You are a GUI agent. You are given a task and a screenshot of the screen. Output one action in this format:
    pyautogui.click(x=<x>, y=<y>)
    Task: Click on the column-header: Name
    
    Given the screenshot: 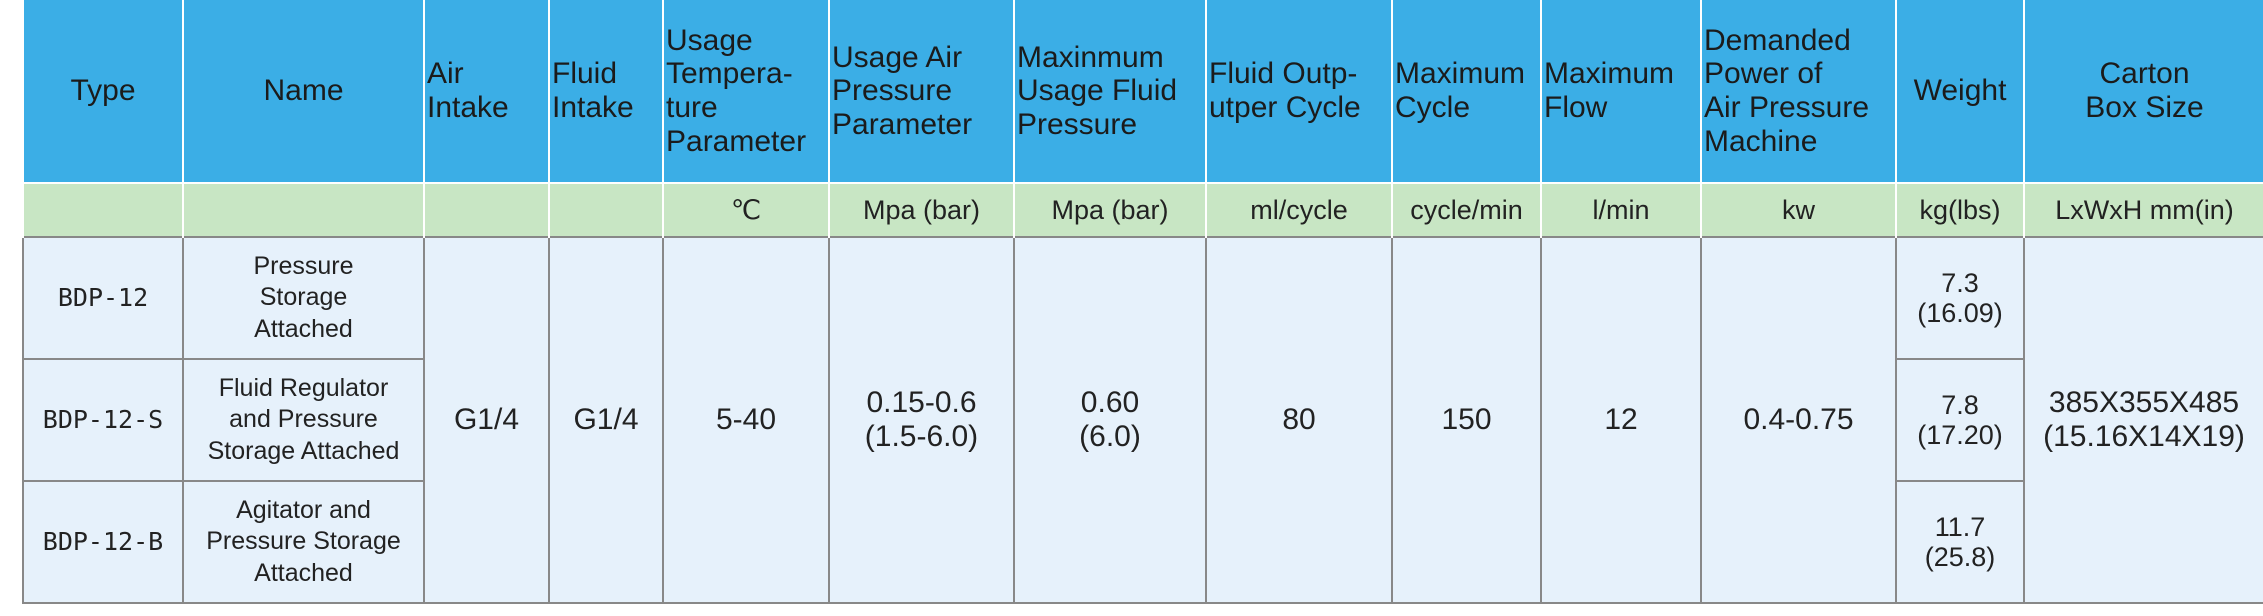 What is the action you would take?
    pyautogui.click(x=303, y=91)
    